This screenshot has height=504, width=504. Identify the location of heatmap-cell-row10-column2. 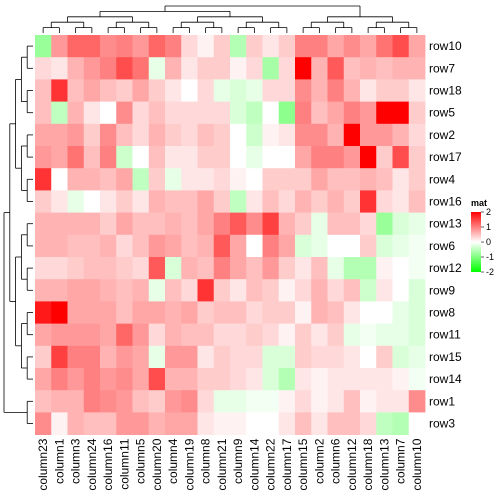
(319, 46).